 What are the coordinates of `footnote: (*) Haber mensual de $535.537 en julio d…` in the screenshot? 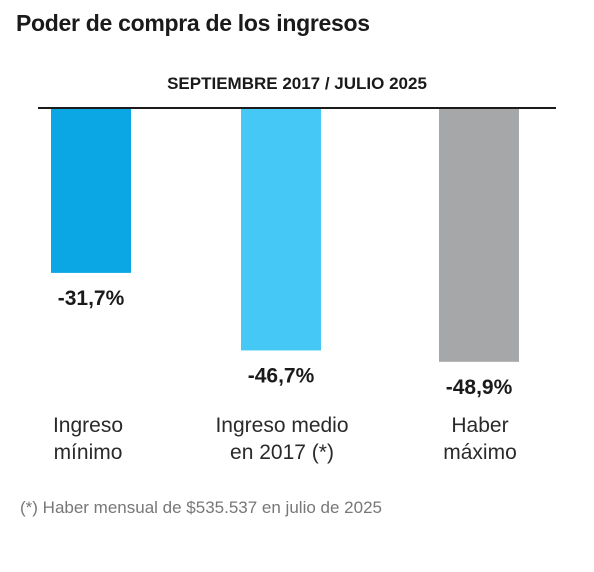 It's located at (201, 507).